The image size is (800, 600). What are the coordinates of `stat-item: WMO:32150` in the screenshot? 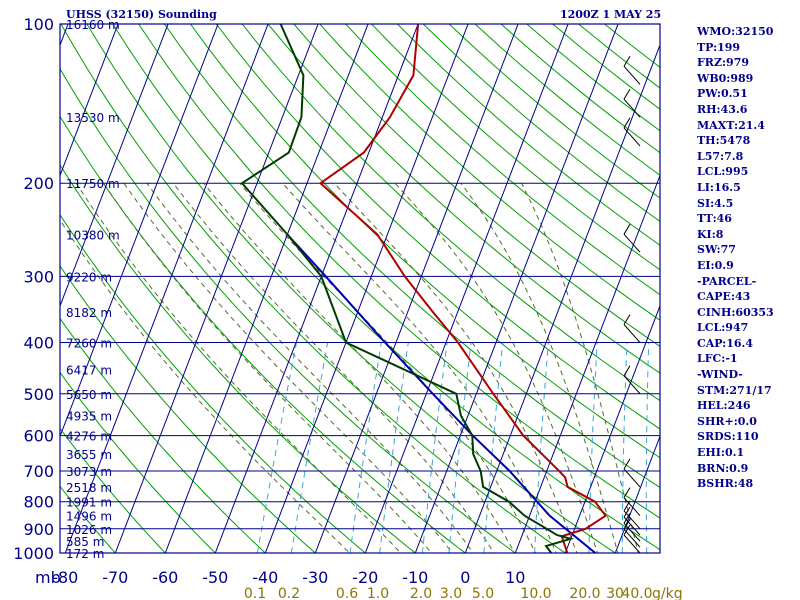 It's located at (735, 31).